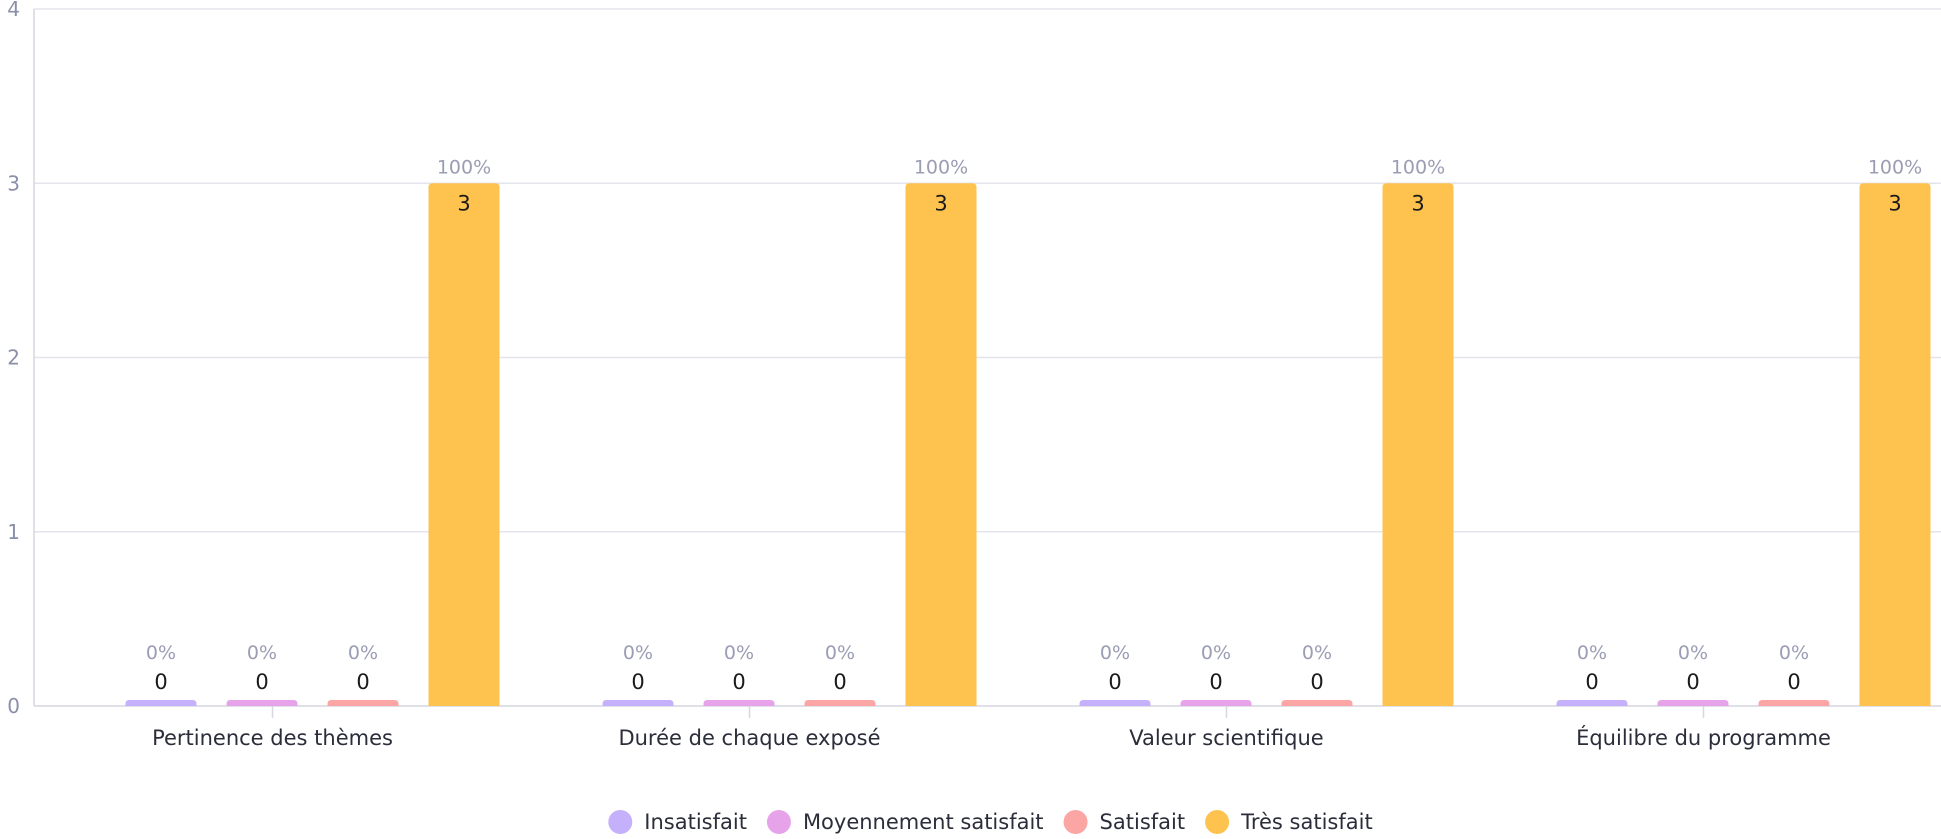 The image size is (1941, 839). Describe the element at coordinates (695, 822) in the screenshot. I see `legend-label: Insatisfait` at that location.